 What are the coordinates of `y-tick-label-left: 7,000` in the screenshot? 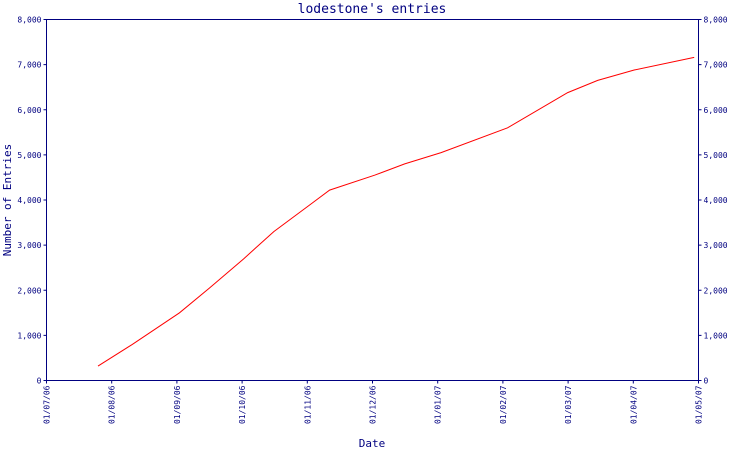 It's located at (29, 65).